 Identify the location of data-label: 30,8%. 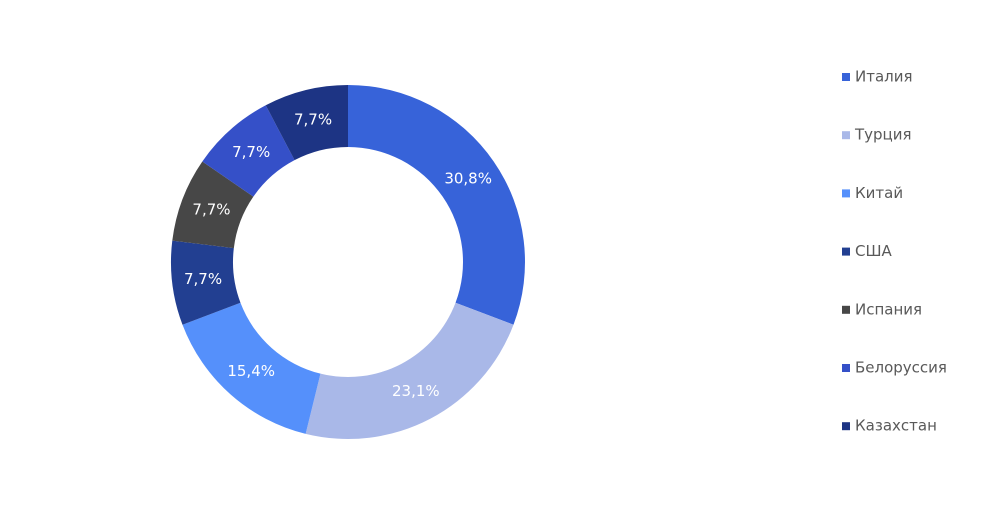
(468, 179).